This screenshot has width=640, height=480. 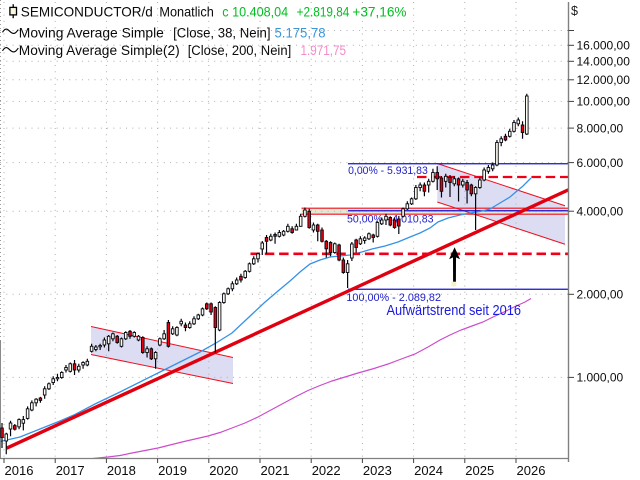 I want to click on svg-text: Moving Average Simple(2), so click(x=99, y=50).